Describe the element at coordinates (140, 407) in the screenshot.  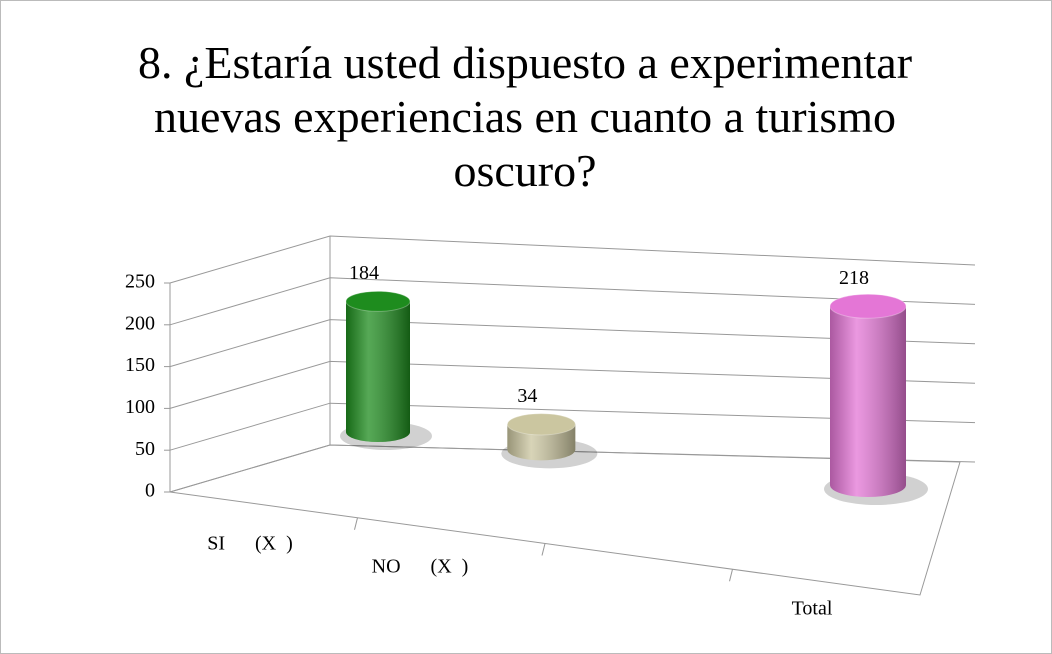
I see `y-tick-label: 100` at that location.